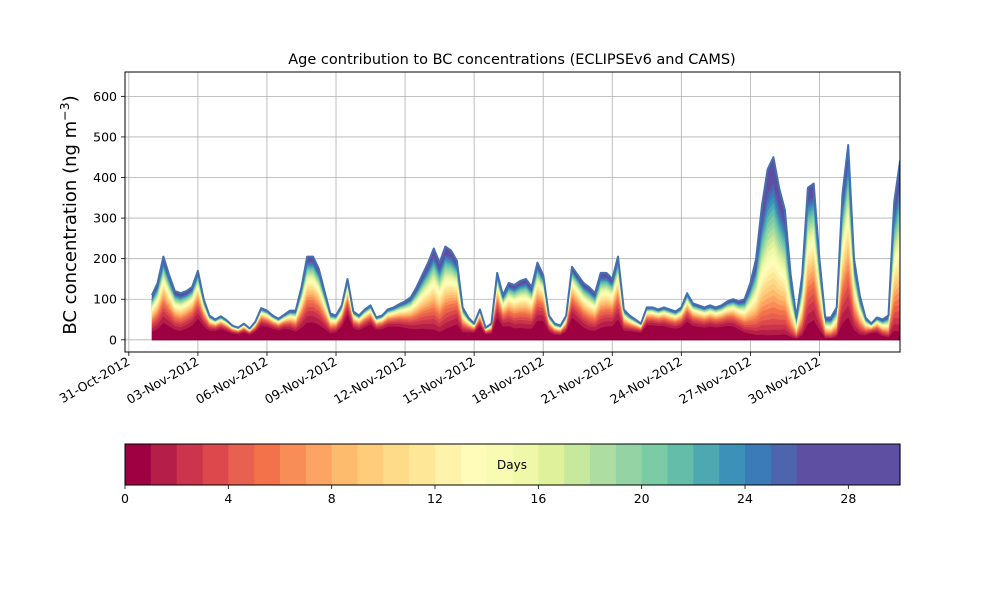  Describe the element at coordinates (645, 380) in the screenshot. I see `x-tick-label: 24-Nov-2012` at that location.